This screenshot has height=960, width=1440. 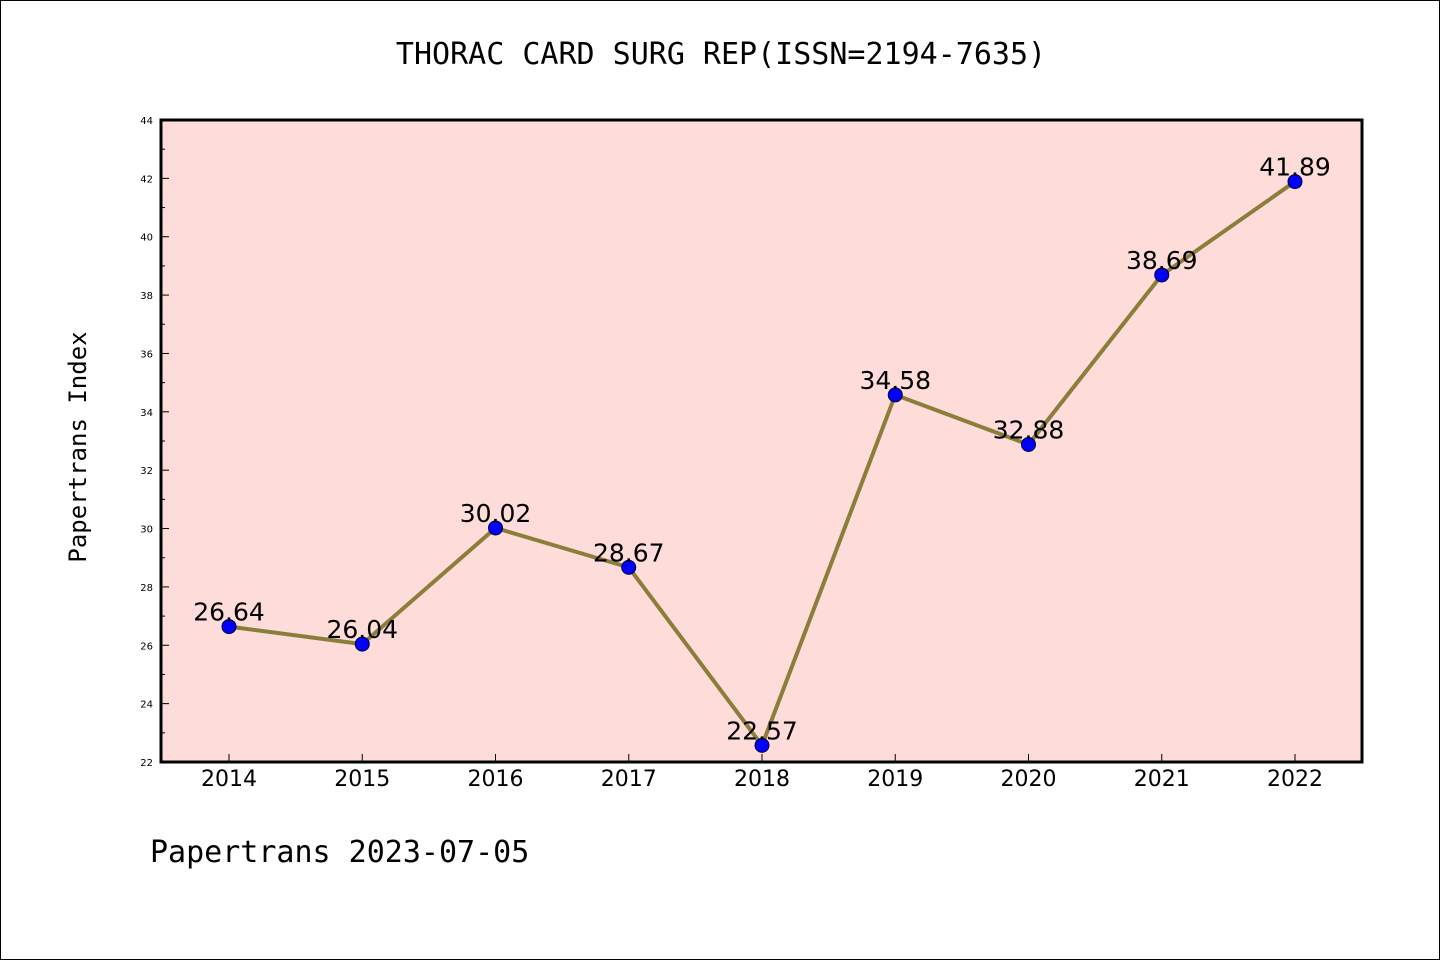 I want to click on y-axis: 22 24 26 28 30 32 34 36 38 40 42 44, so click(x=154, y=442).